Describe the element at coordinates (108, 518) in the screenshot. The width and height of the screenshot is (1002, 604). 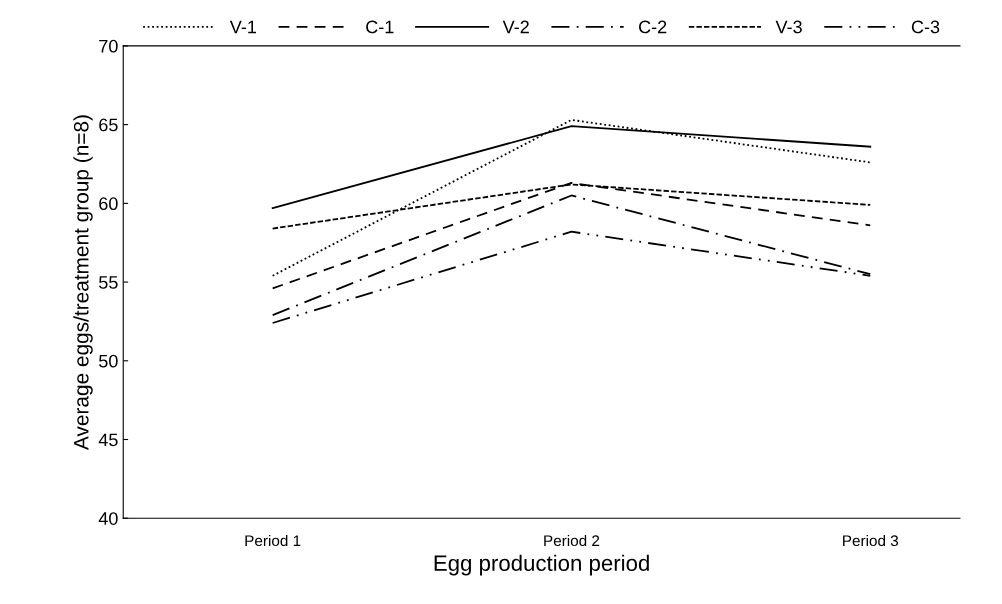
I see `y-tick-label: 40` at that location.